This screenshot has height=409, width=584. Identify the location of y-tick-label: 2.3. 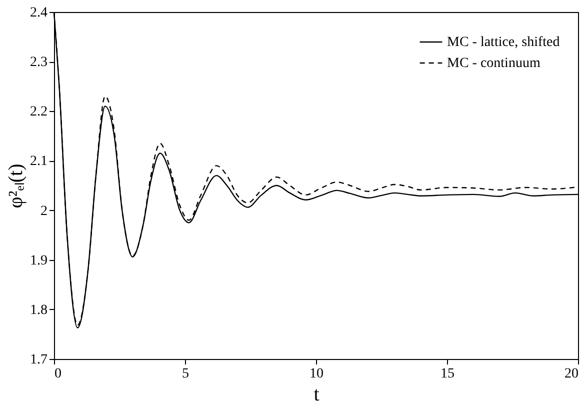
(39, 62).